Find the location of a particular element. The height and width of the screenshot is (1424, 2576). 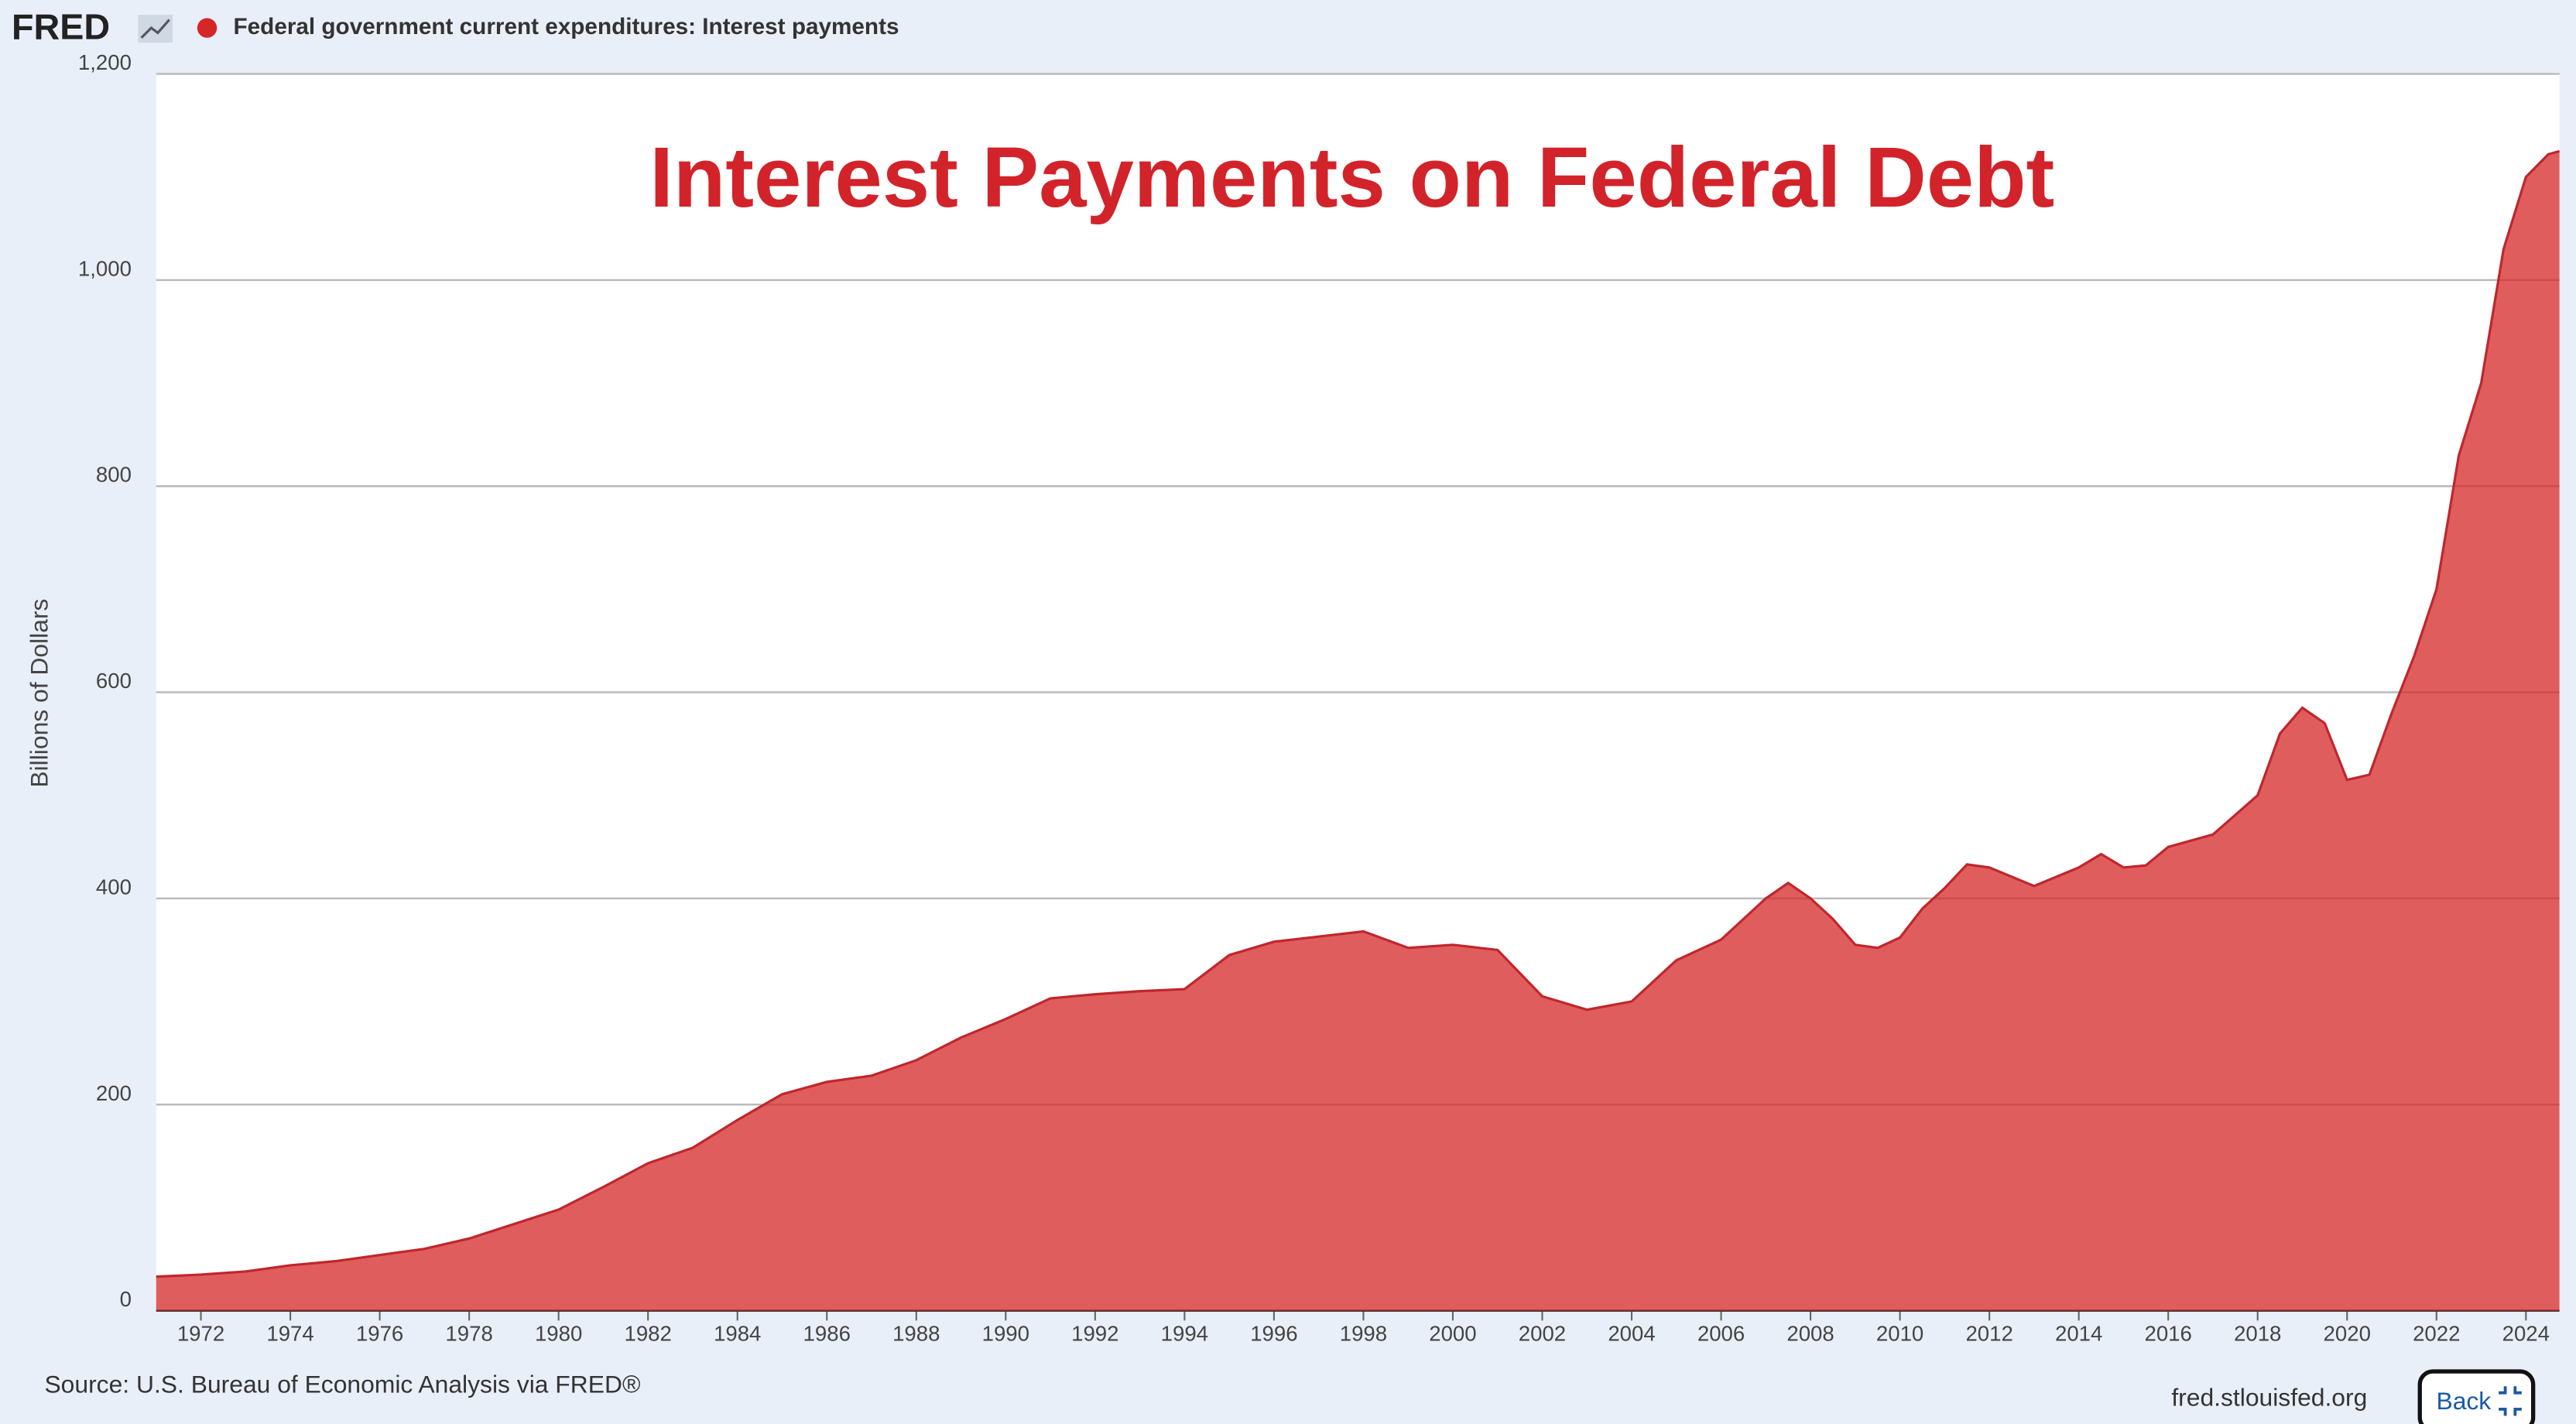

x-tick-label: 2022 is located at coordinates (2436, 1334).